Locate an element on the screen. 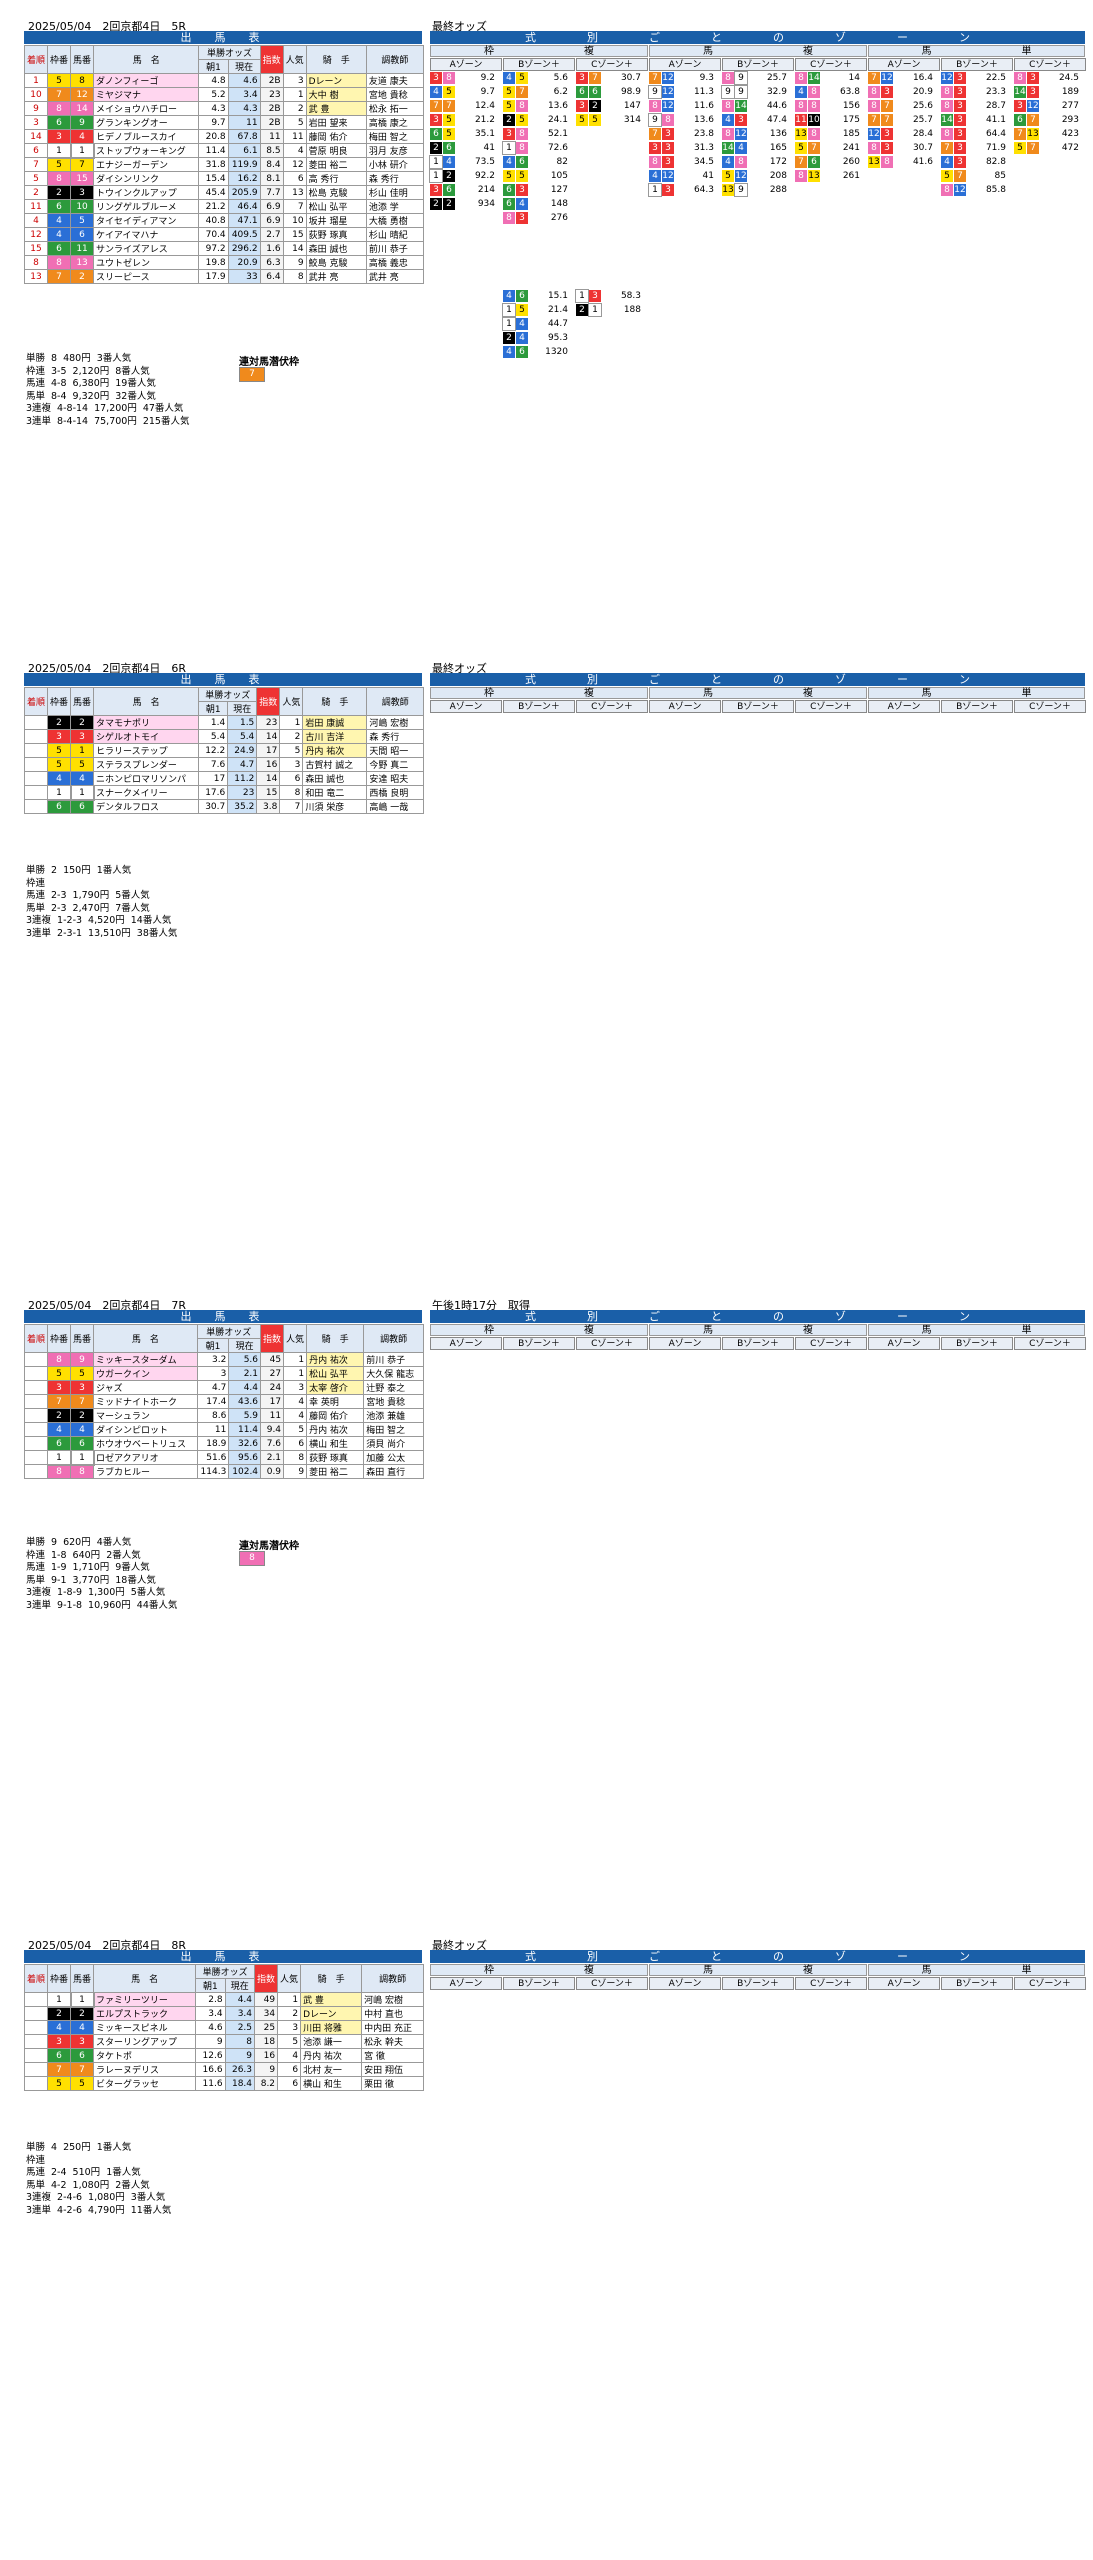 The width and height of the screenshot is (1093, 2560). combo-b: 5 is located at coordinates (449, 92).